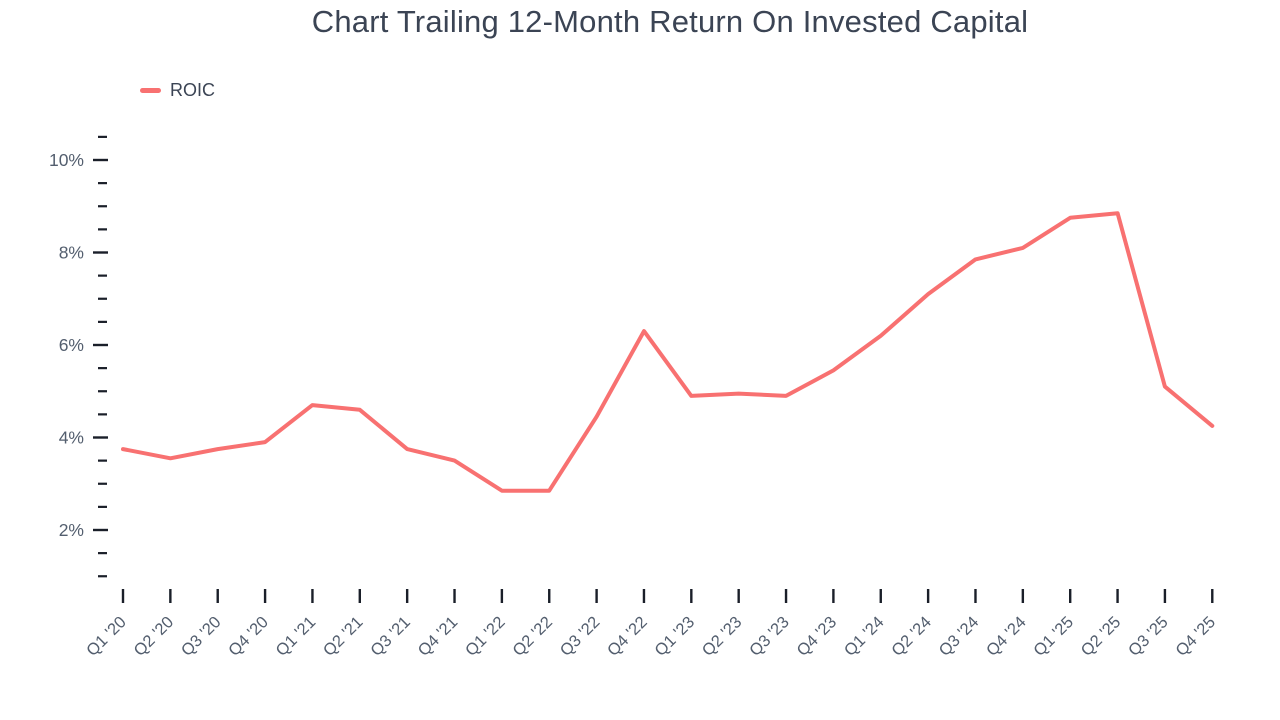 The height and width of the screenshot is (720, 1280). What do you see at coordinates (150, 90) in the screenshot?
I see `legend-line-swatch` at bounding box center [150, 90].